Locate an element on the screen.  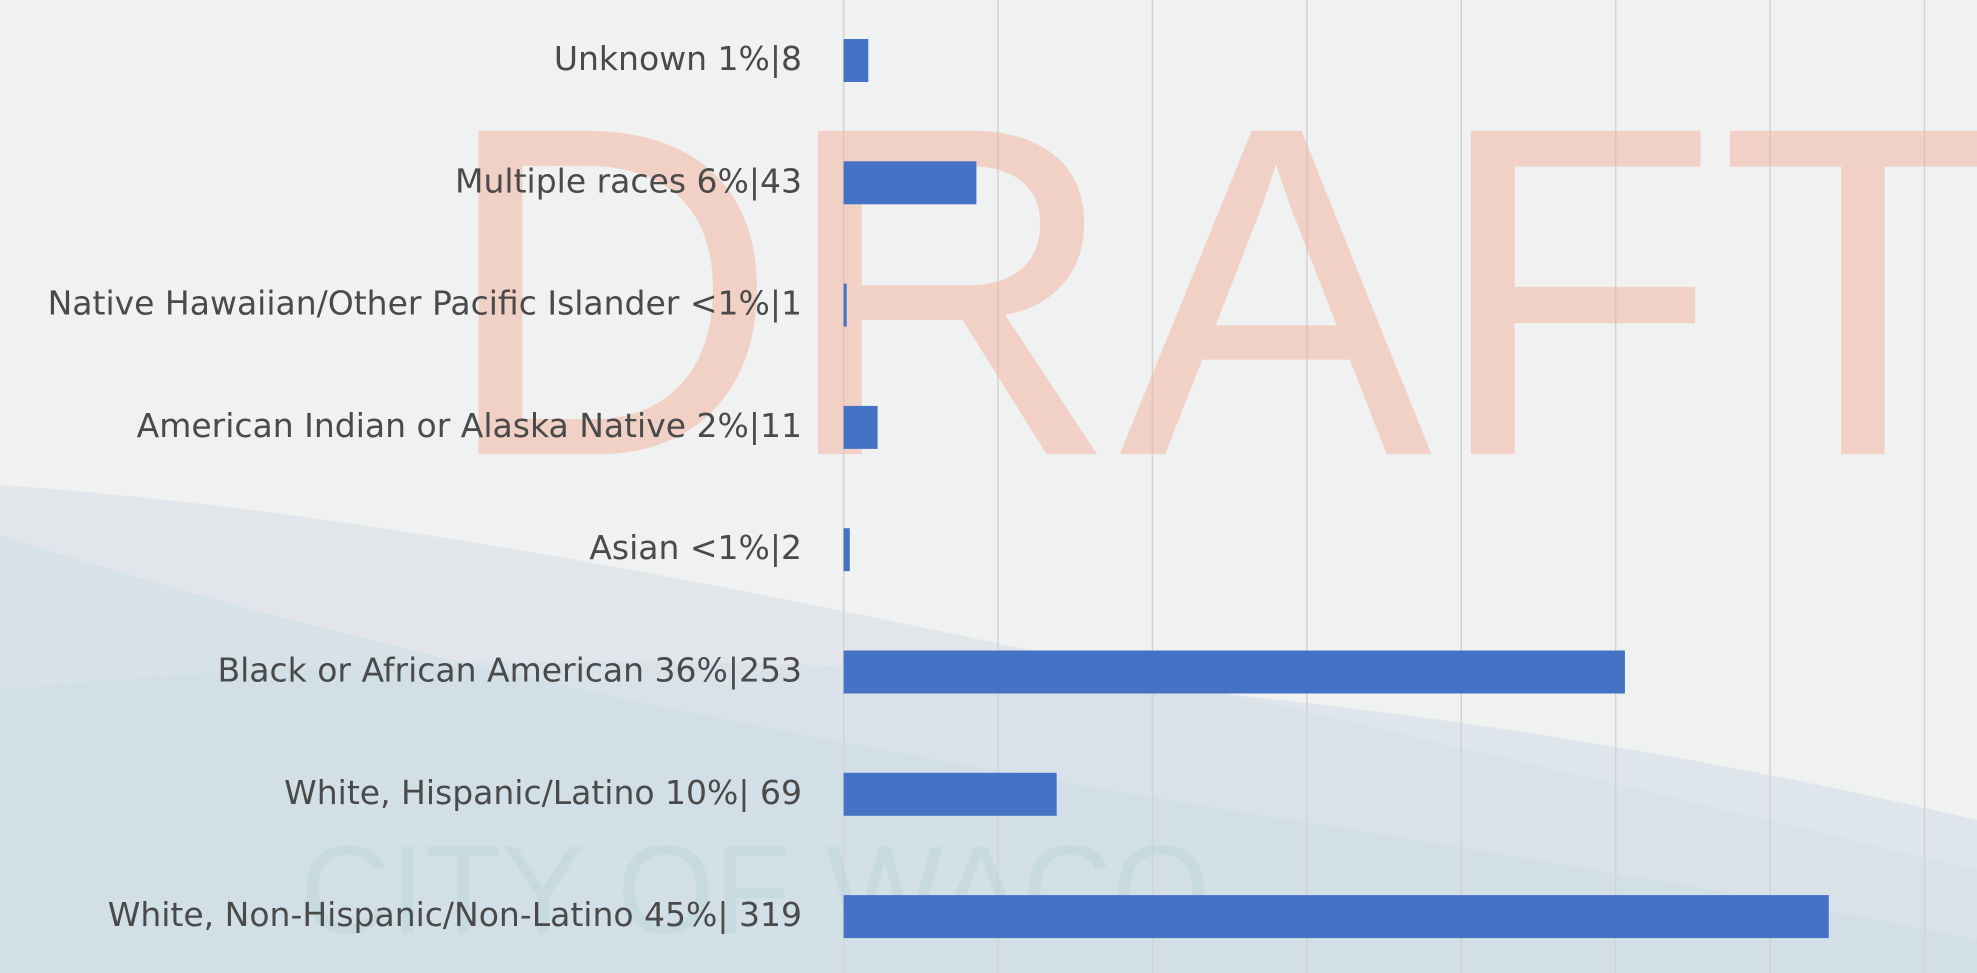
category-label: Asian <1%|2 is located at coordinates (695, 547).